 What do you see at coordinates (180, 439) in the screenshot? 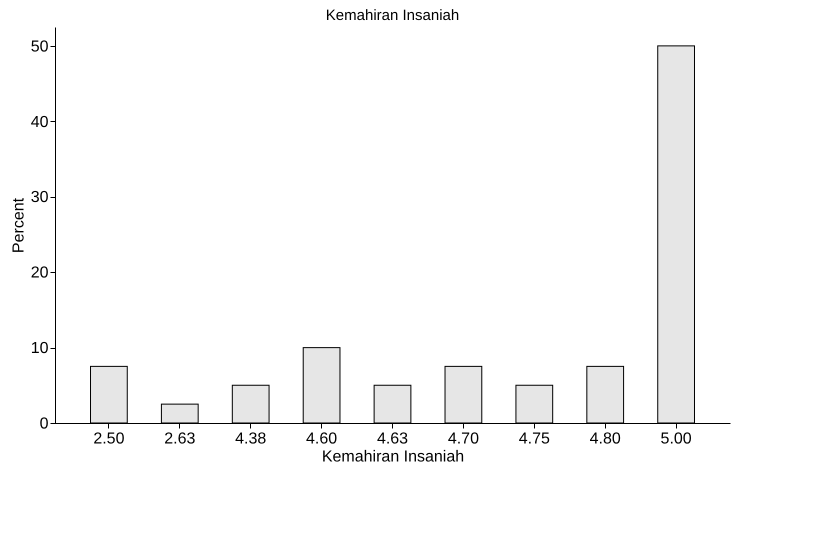
I see `x-tick-label: 2.63` at bounding box center [180, 439].